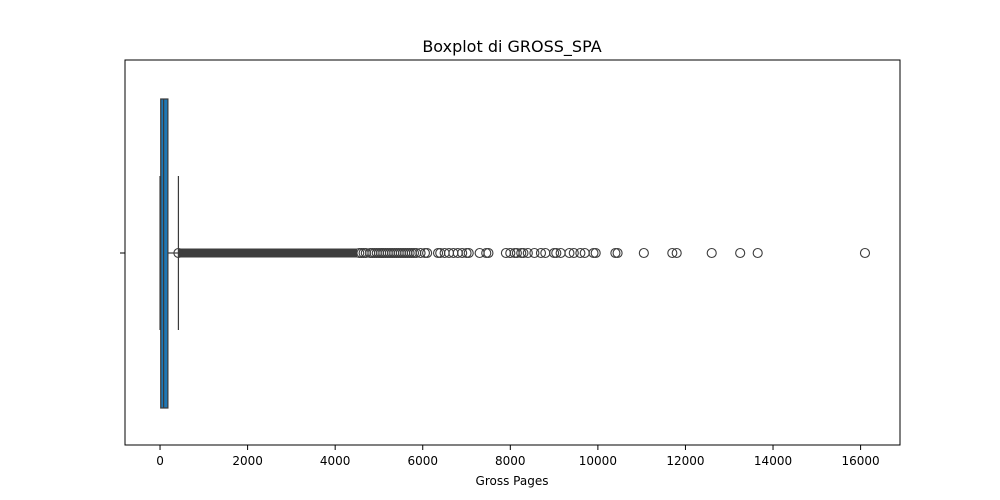 This screenshot has height=500, width=1000. I want to click on x-axis: 0 2000 4000 6000 8000 10000 12000 14000 16000, so click(518, 456).